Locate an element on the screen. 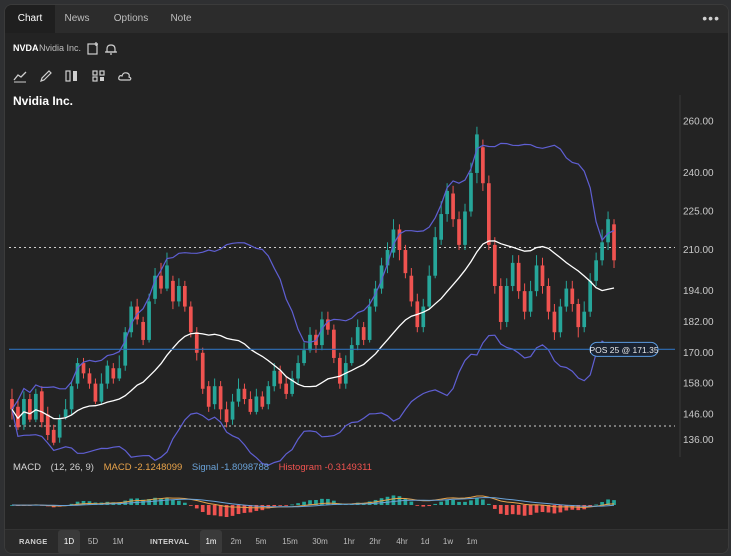  interval-label: INTERVAL is located at coordinates (170, 541).